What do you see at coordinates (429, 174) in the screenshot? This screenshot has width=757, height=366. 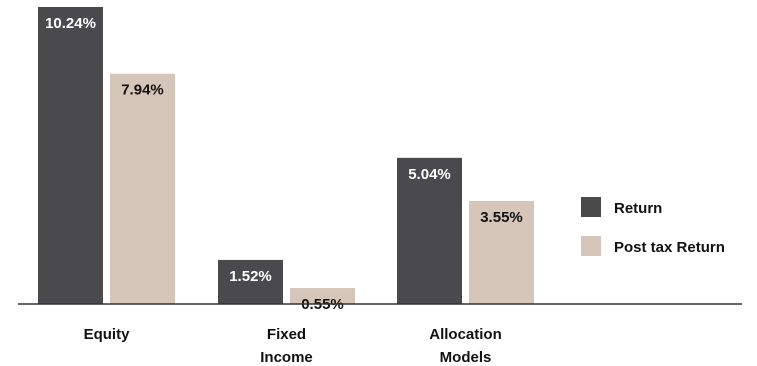 I see `data-label-return-2: 5.04%` at bounding box center [429, 174].